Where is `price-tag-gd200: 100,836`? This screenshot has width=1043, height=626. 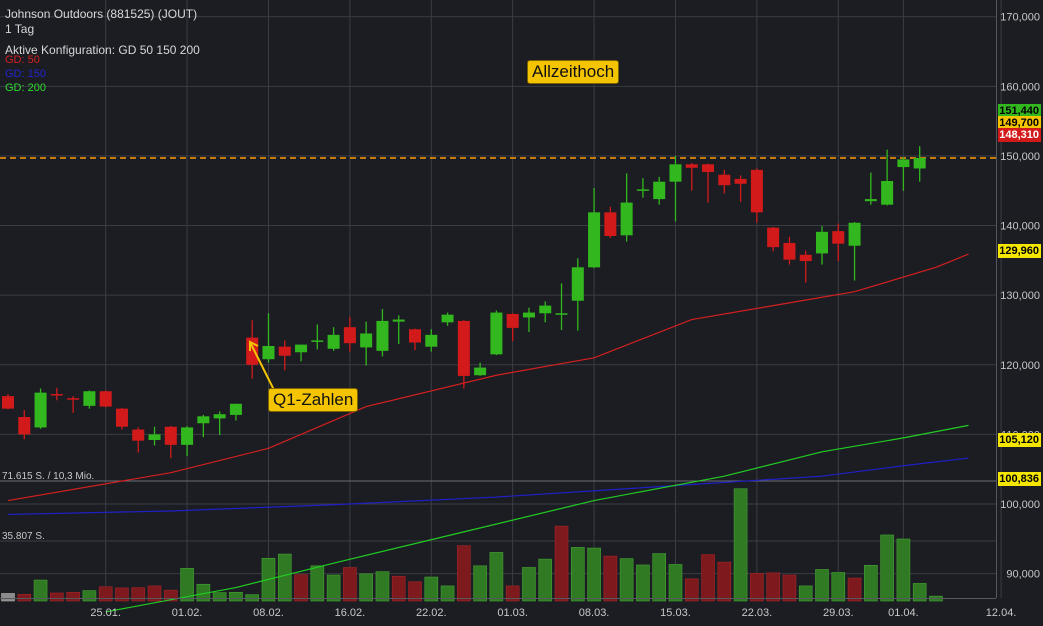 price-tag-gd200: 100,836 is located at coordinates (1019, 479).